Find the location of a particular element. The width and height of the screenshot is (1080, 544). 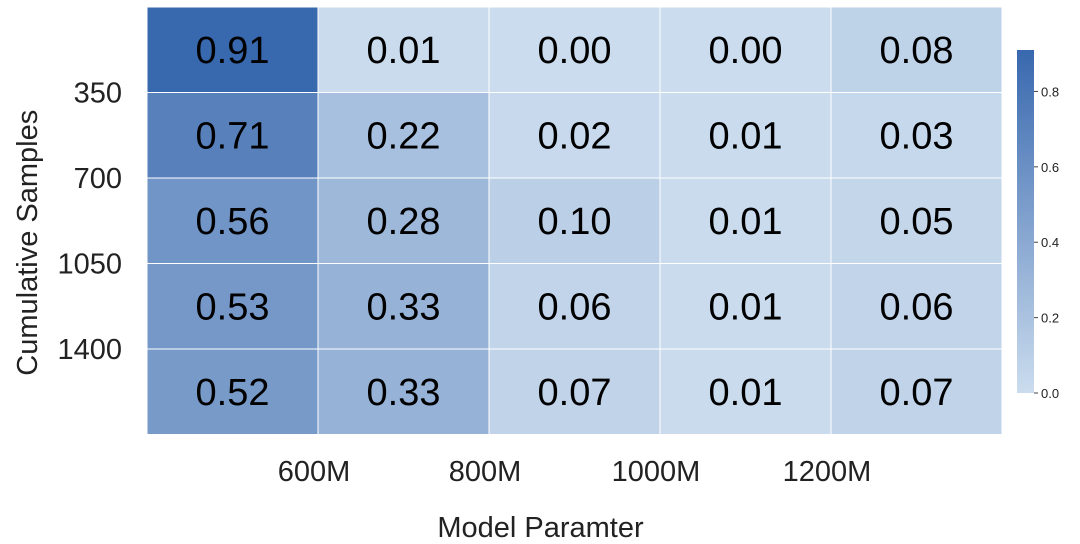

cell-value-label: 0.08 is located at coordinates (917, 51).